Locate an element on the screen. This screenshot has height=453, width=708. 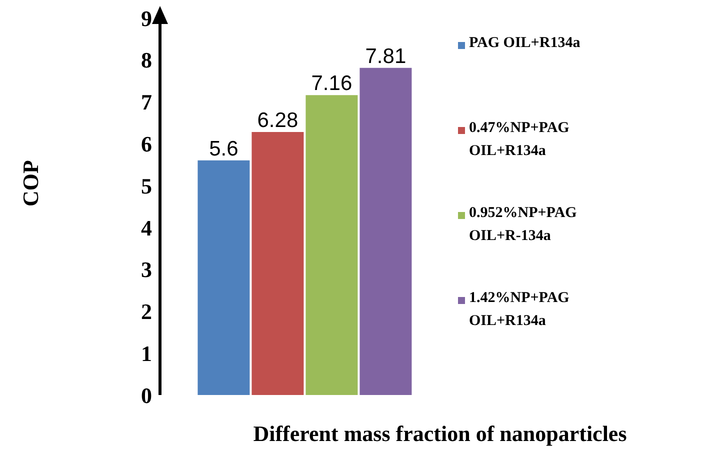
legend-label: 0.952%NP+PAG OIL+R-134a is located at coordinates (523, 225).